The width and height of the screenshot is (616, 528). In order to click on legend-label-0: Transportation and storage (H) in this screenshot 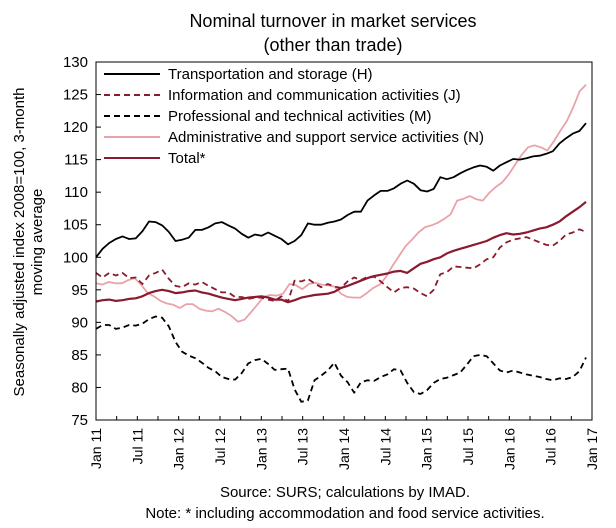, I will do `click(270, 74)`.